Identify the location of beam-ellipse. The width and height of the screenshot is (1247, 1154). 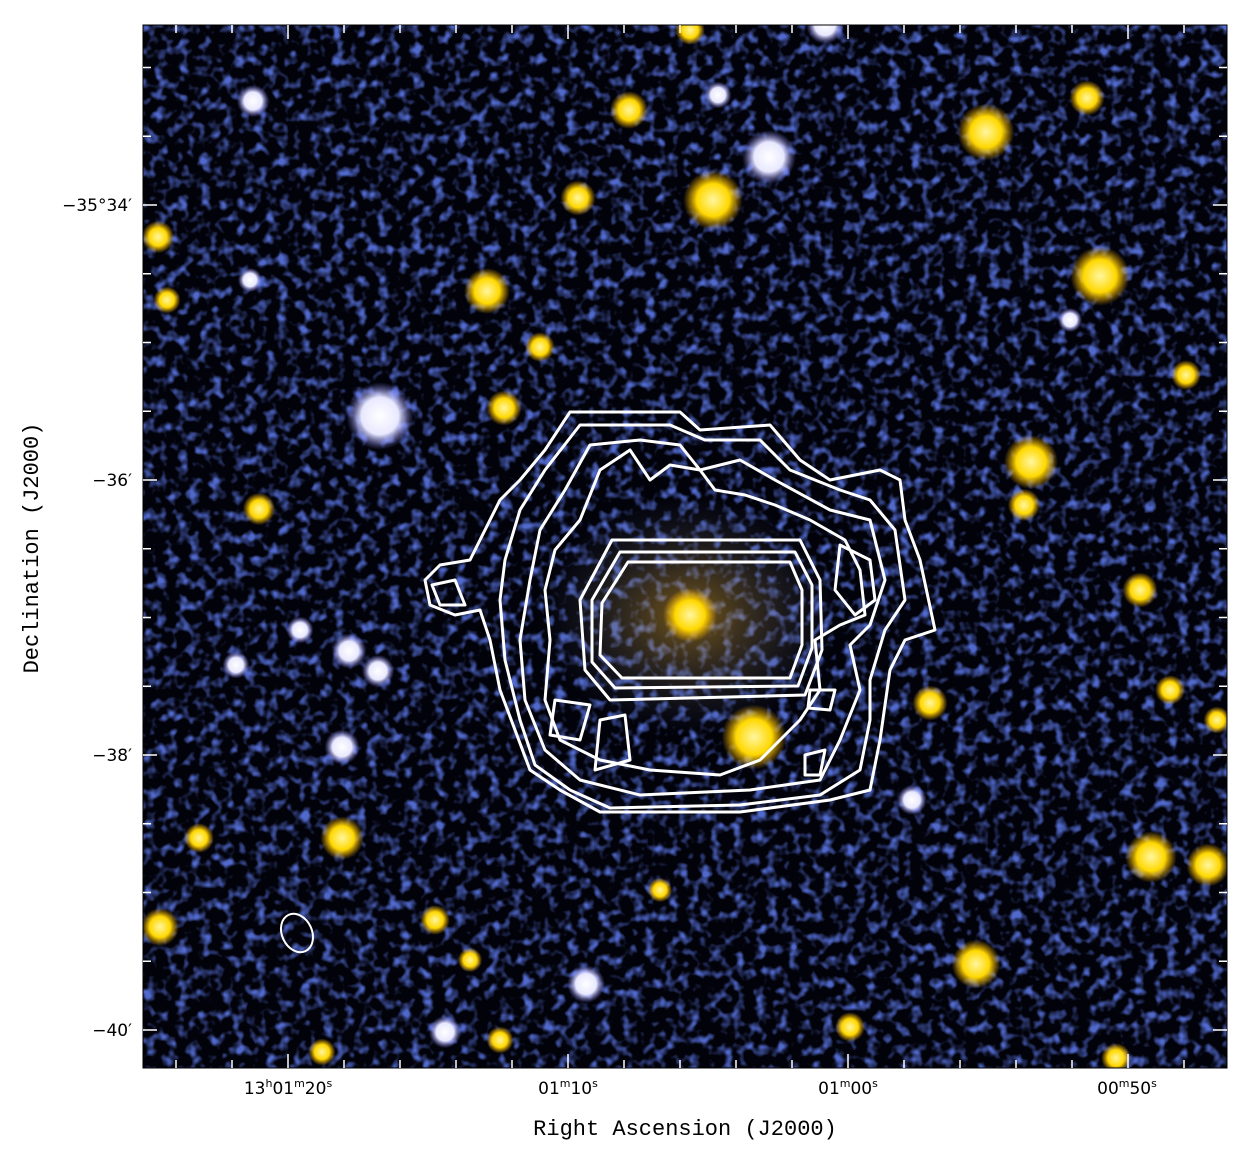
(297, 933).